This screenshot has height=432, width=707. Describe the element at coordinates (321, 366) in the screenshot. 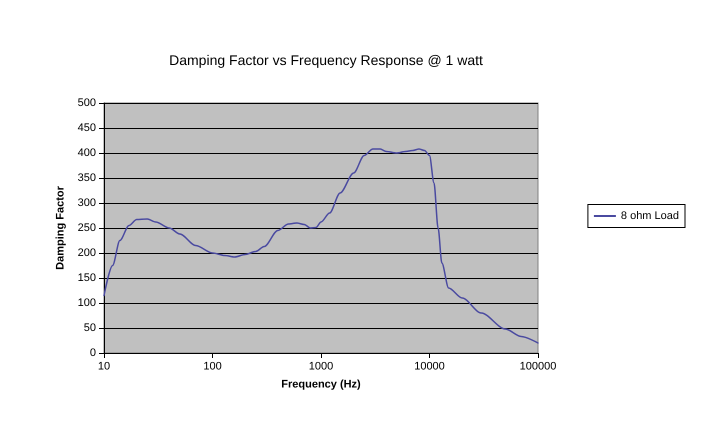

I see `x-tick-label: 1000` at that location.